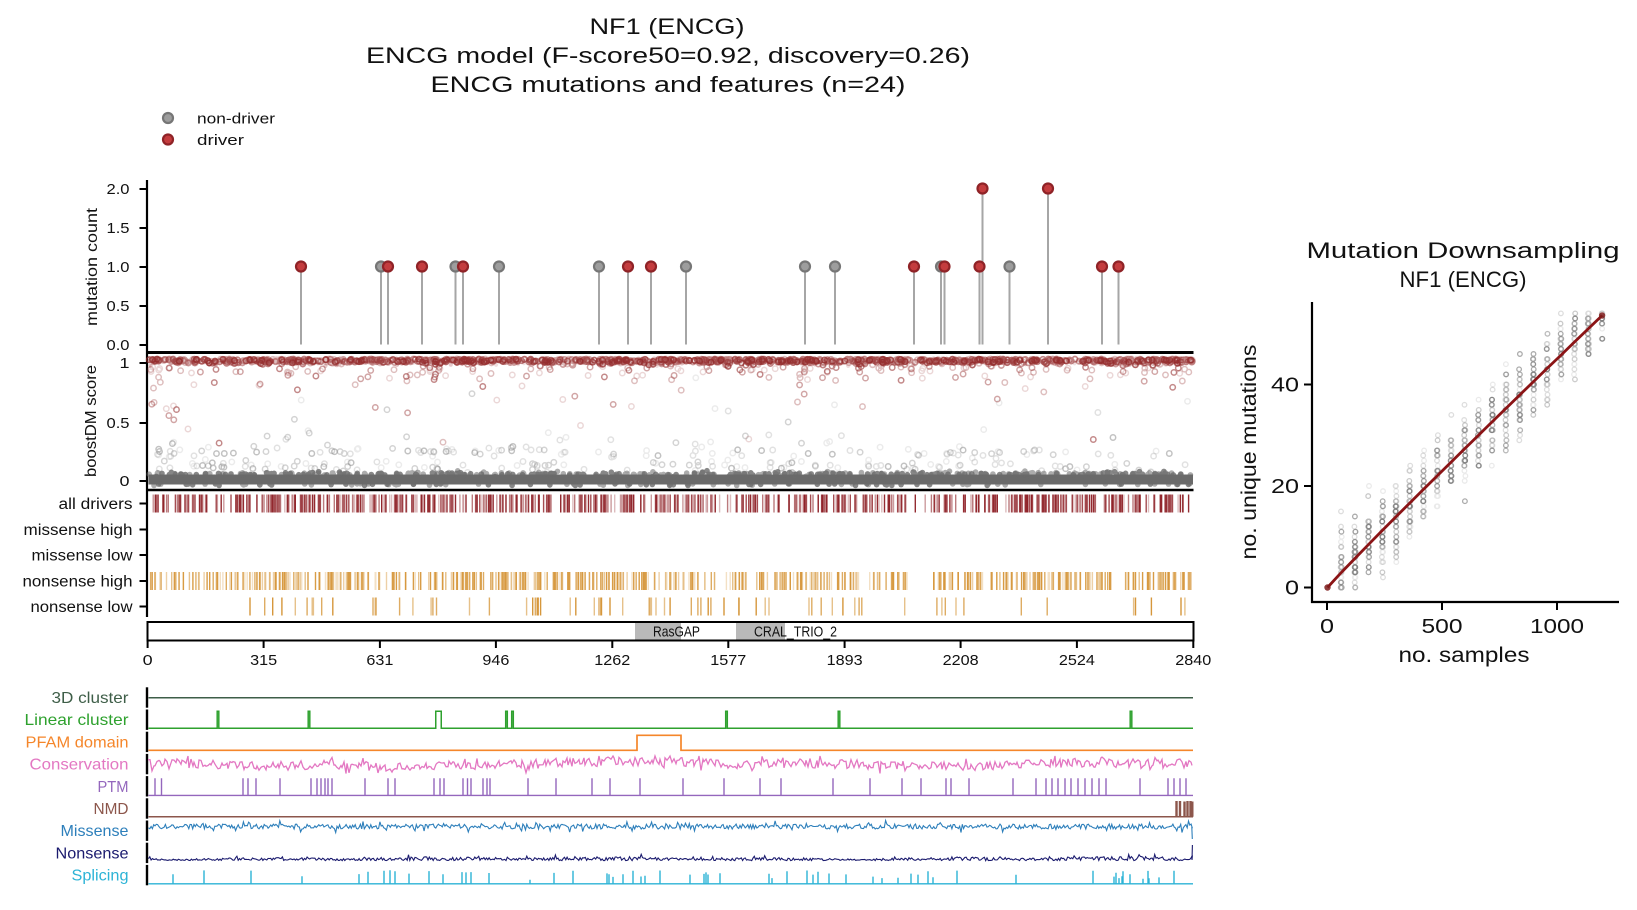 The height and width of the screenshot is (910, 1637). What do you see at coordinates (77, 720) in the screenshot?
I see `svg-text: Linear cluster` at bounding box center [77, 720].